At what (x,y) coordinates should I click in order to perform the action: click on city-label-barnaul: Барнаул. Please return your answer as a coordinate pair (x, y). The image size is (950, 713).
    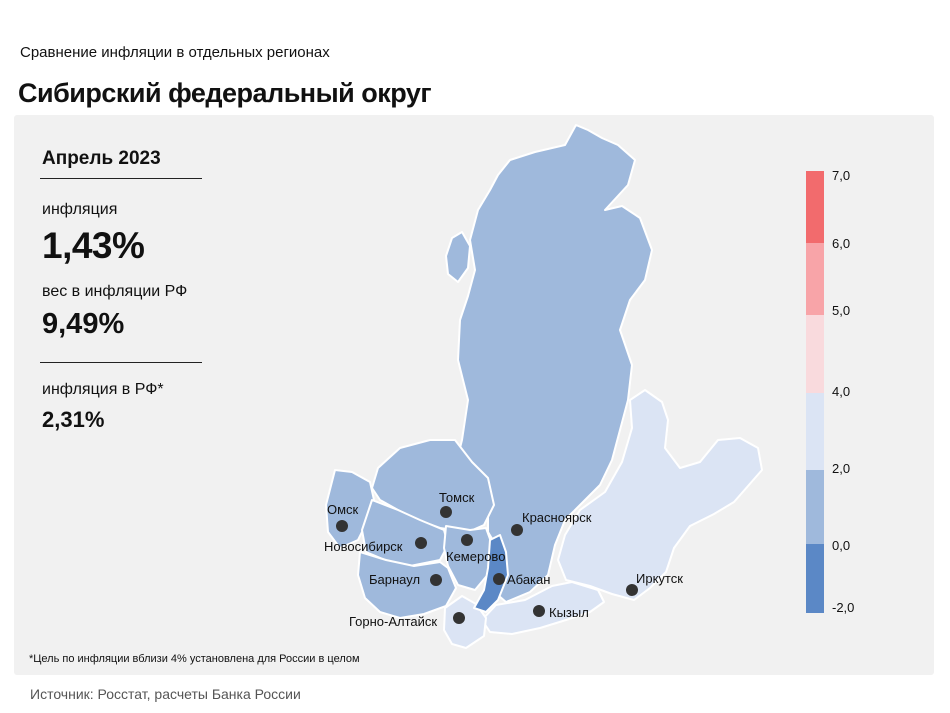
    Looking at the image, I should click on (394, 579).